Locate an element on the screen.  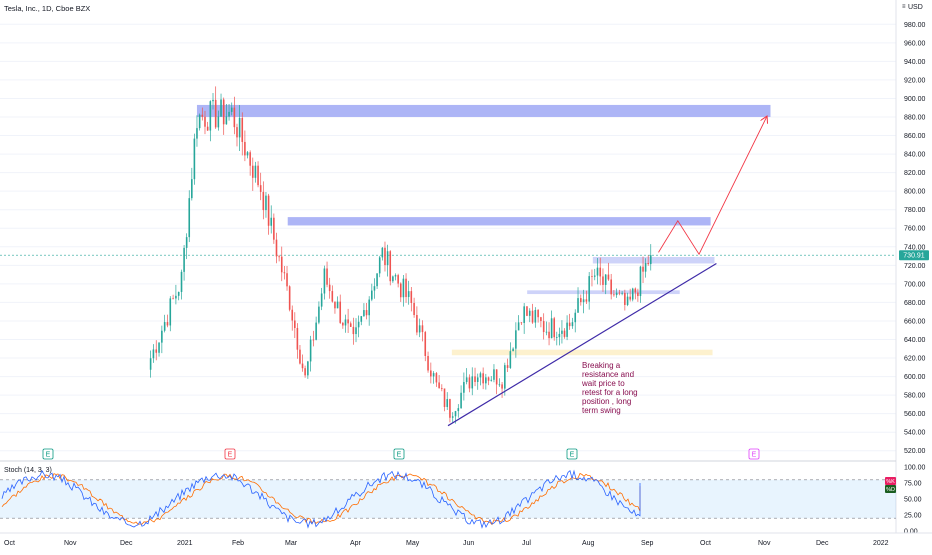
price-tick: 560.00 is located at coordinates (915, 414).